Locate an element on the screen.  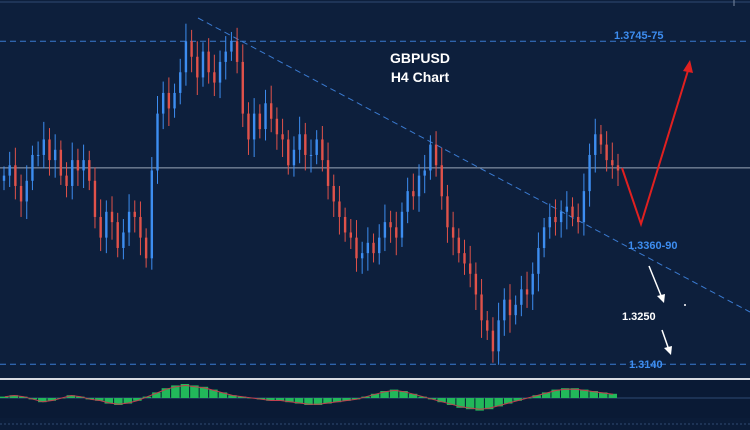
oscillator-separator is located at coordinates (375, 379).